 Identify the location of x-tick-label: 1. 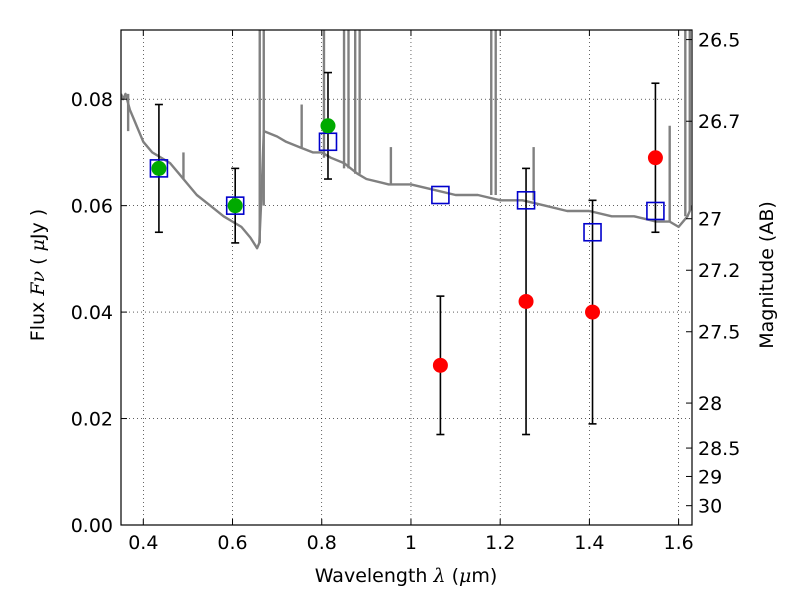
(411, 543).